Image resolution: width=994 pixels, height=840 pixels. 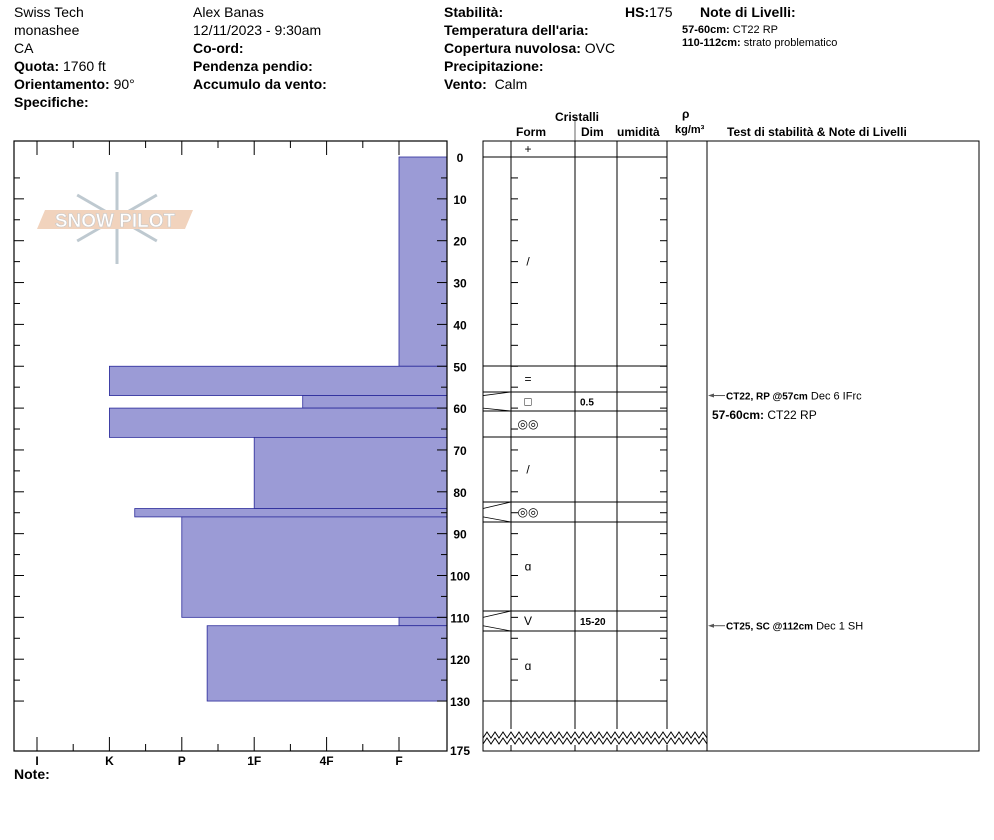 What do you see at coordinates (587, 403) in the screenshot?
I see `grain-size: 0.5` at bounding box center [587, 403].